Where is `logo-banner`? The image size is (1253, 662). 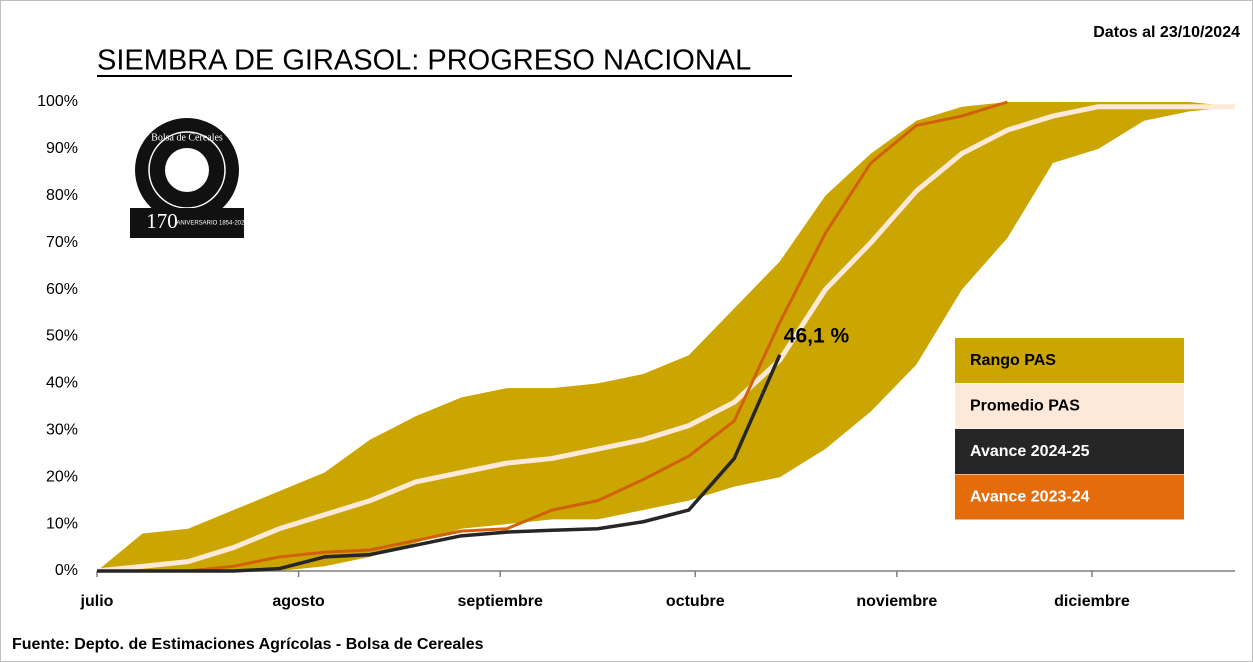
logo-banner is located at coordinates (187, 223).